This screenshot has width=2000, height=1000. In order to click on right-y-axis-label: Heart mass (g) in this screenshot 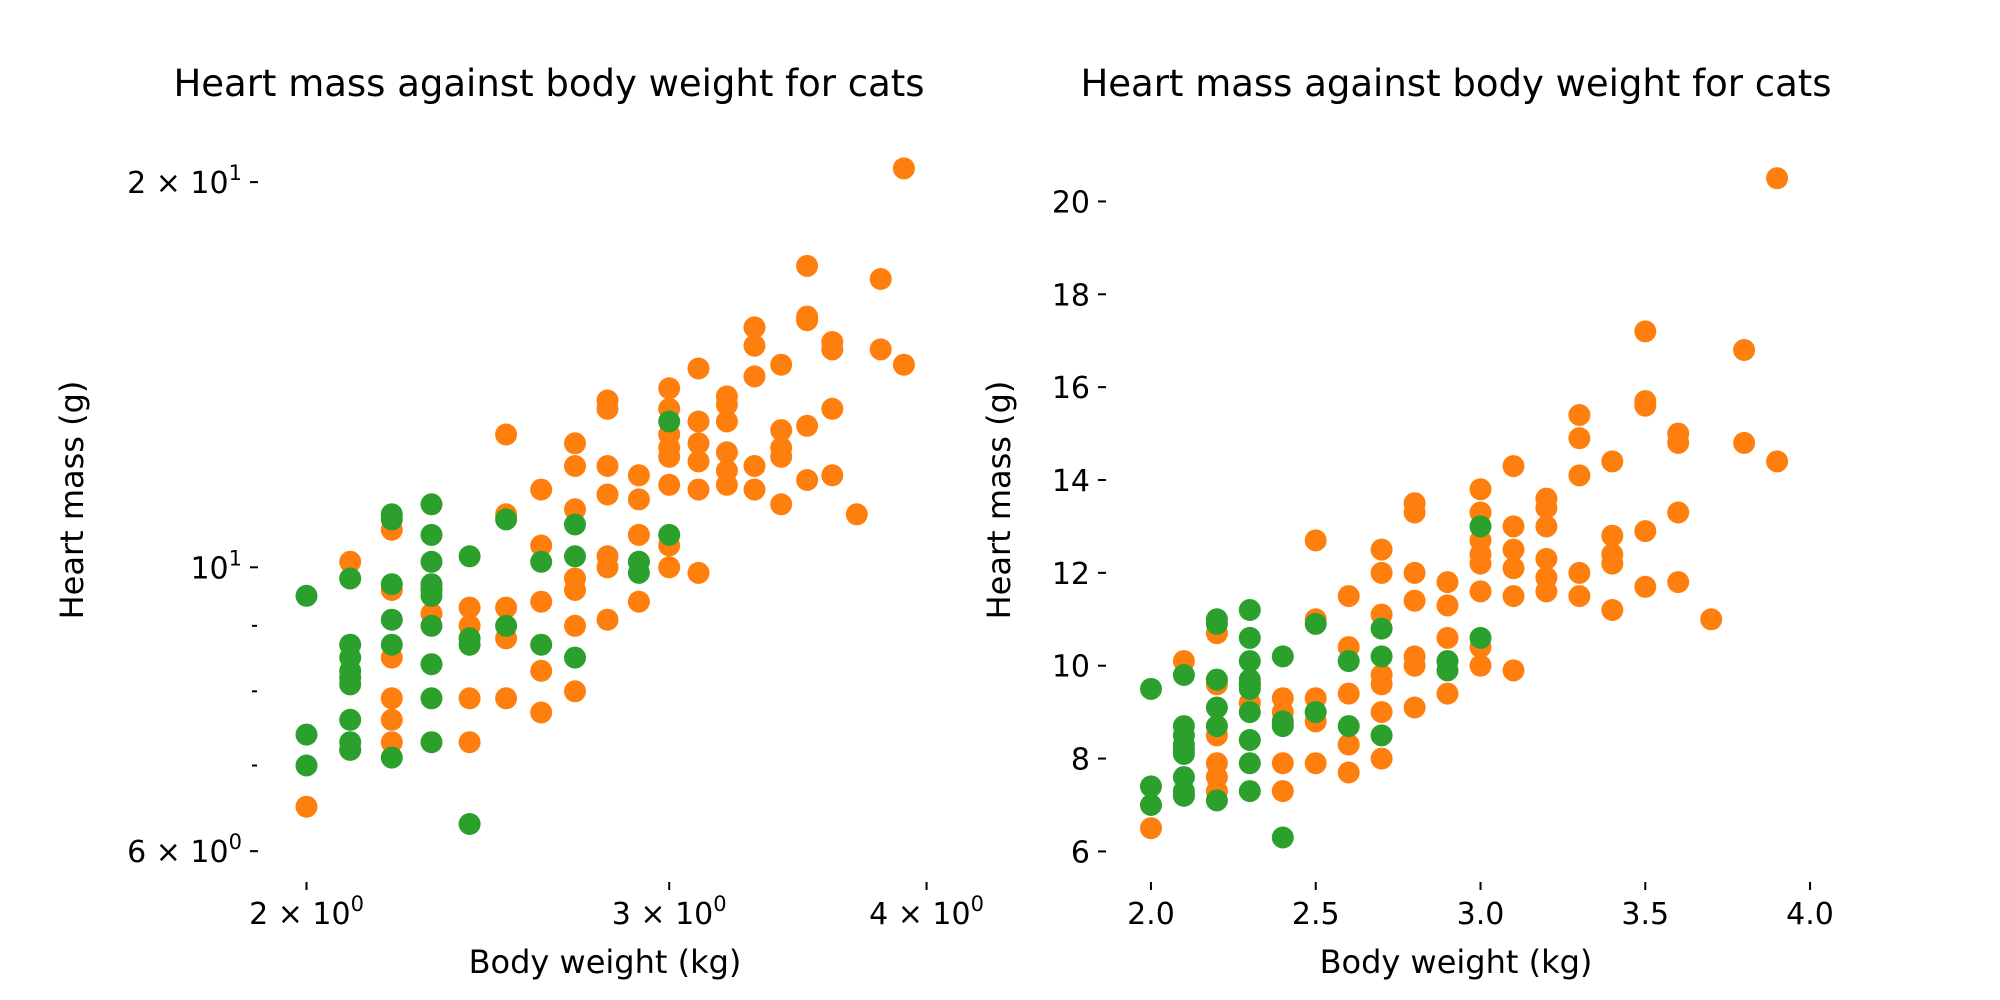, I will do `click(999, 500)`.